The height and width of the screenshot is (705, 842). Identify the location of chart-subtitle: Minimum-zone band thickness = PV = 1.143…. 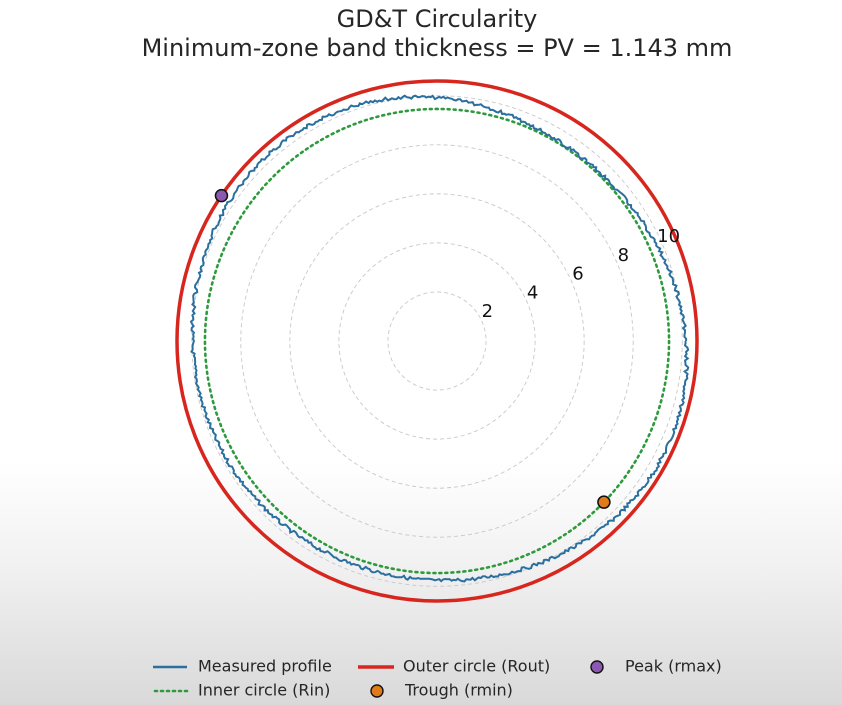
(437, 48).